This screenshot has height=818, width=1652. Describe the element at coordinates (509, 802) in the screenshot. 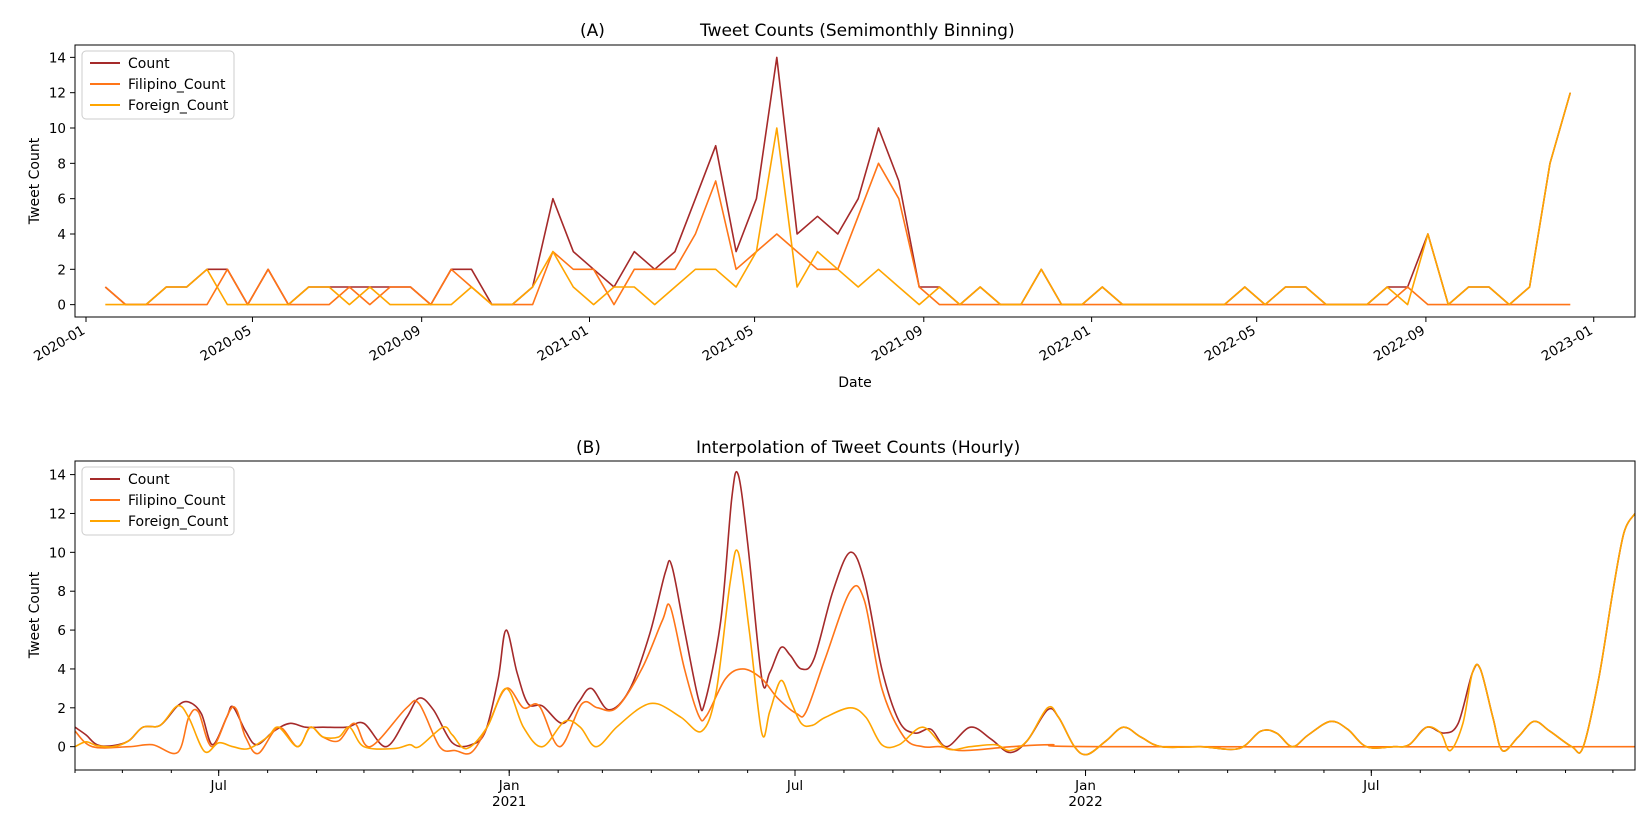

I see `x-tick-year-label: 2021` at that location.